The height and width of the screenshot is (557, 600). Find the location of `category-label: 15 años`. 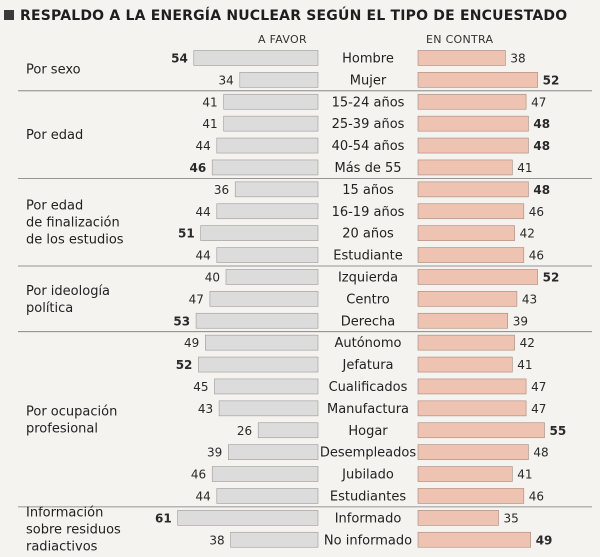

category-label: 15 años is located at coordinates (368, 190).